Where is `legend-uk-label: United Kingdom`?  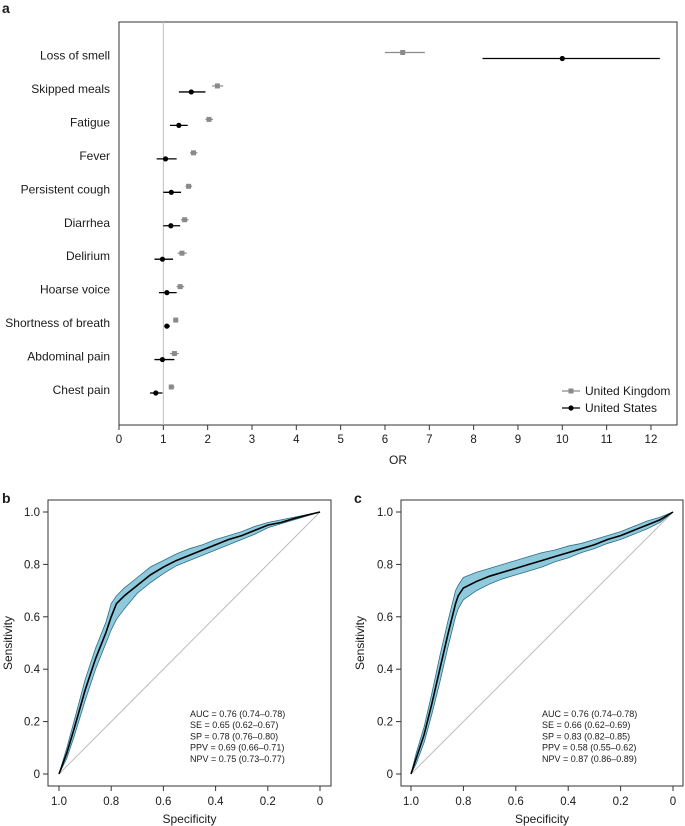 legend-uk-label: United Kingdom is located at coordinates (627, 391).